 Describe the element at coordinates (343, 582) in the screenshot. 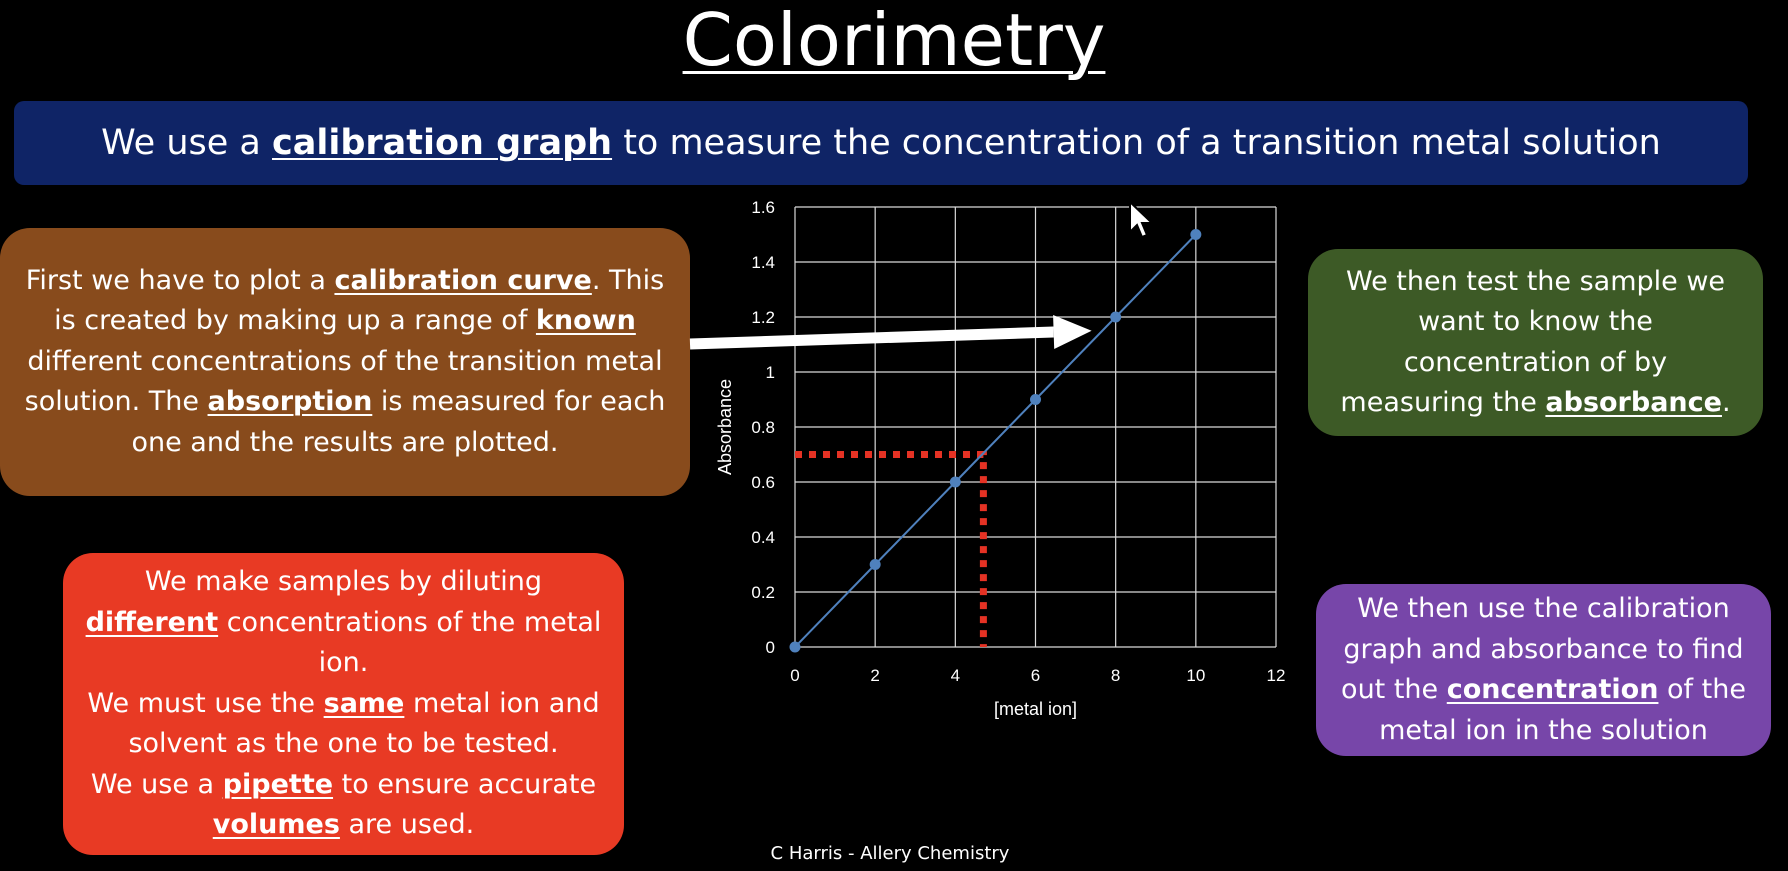

I see `text: We make samples by diluting` at that location.